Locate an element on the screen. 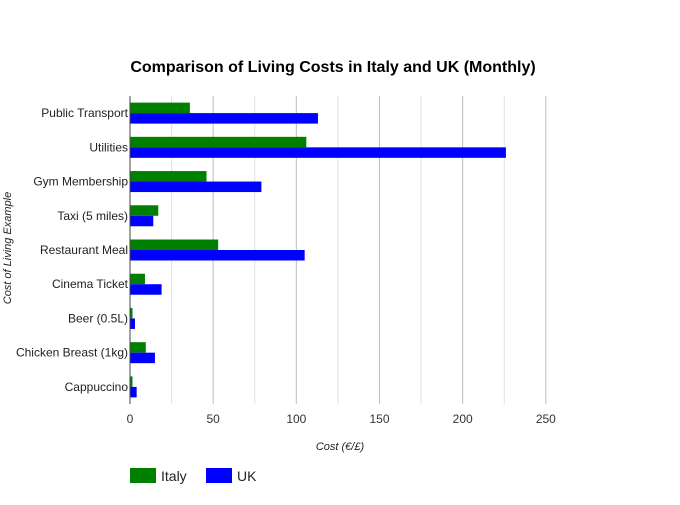 The image size is (680, 505). x-tick-label: 200 is located at coordinates (463, 419).